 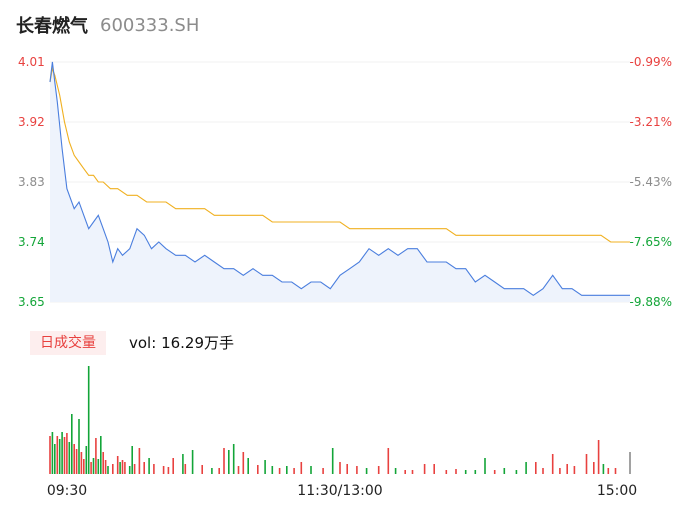 I want to click on pct-tick-label: -9.88%, so click(x=651, y=302).